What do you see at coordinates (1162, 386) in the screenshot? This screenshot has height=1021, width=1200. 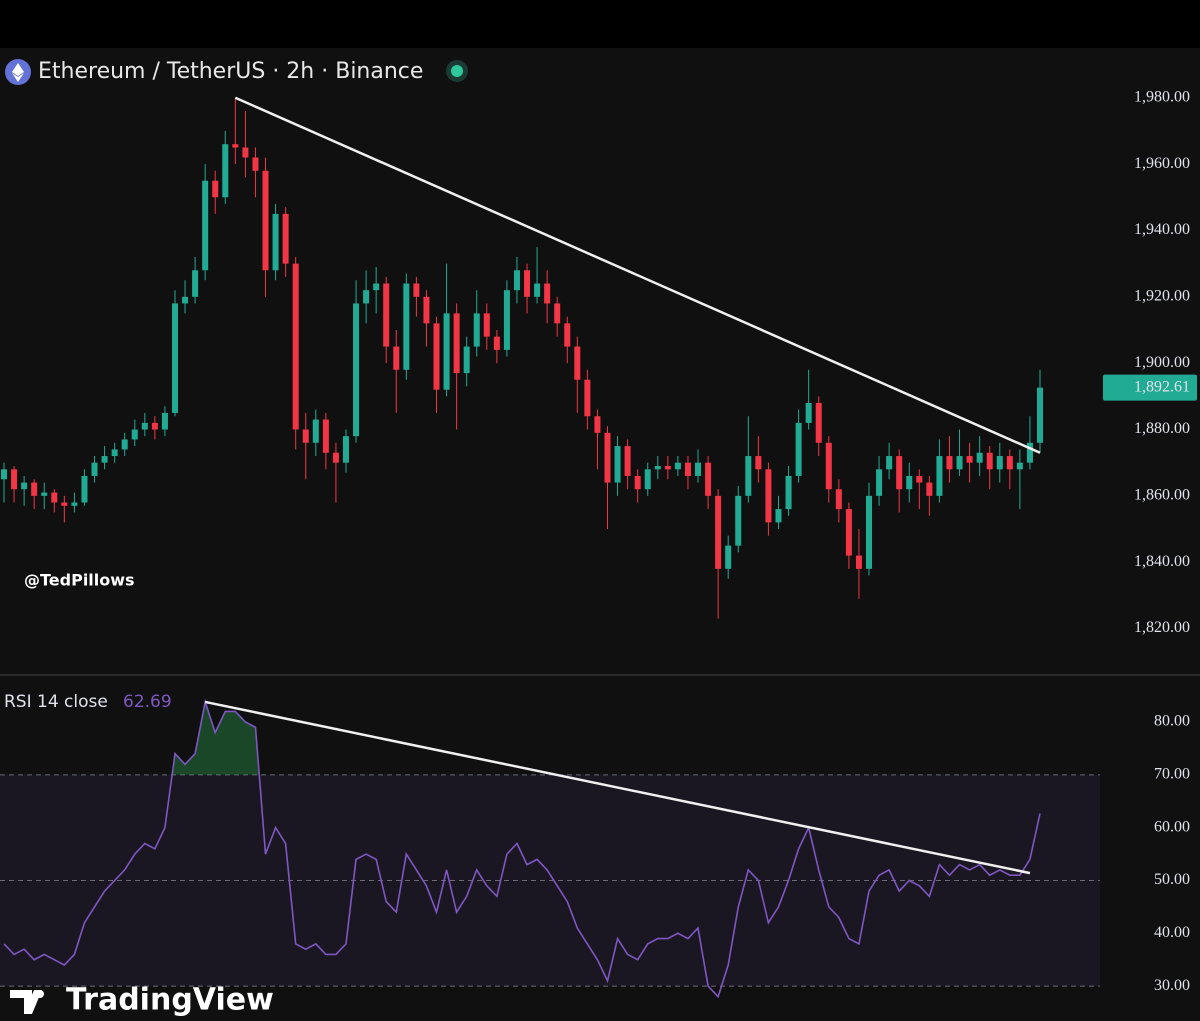 I see `price-tag-label: 1,892.61` at bounding box center [1162, 386].